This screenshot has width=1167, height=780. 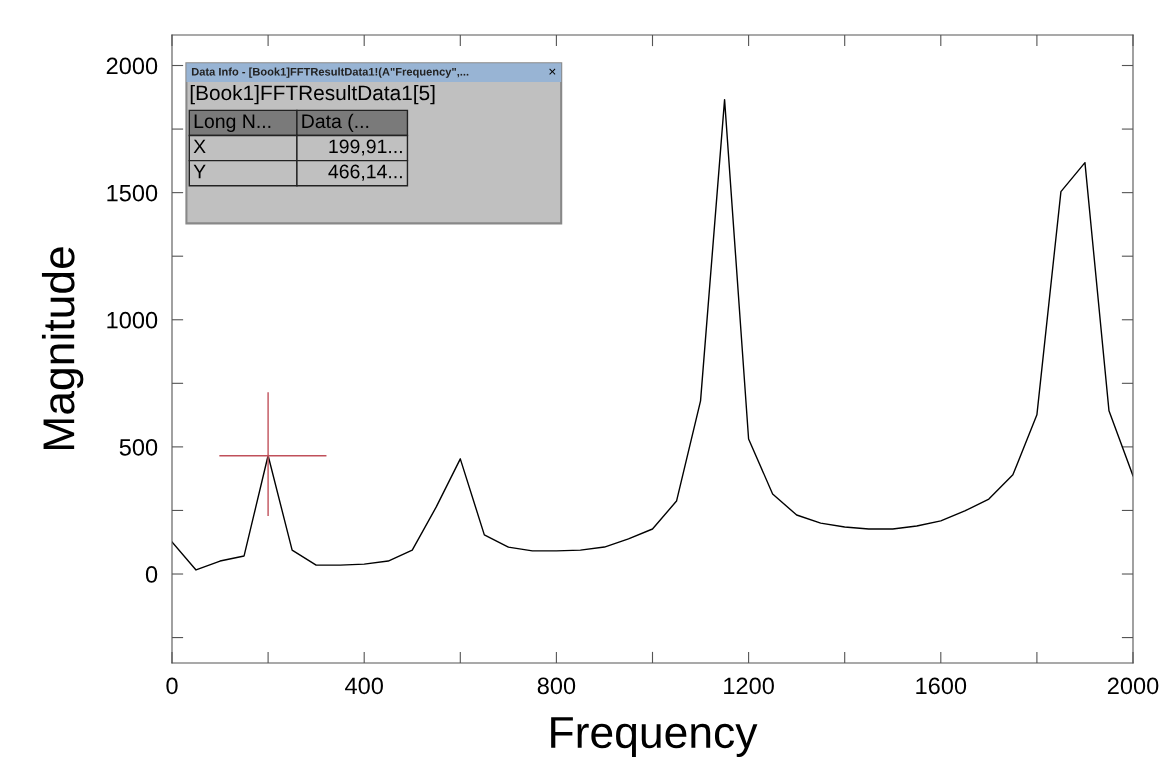 I want to click on x-tick-label: 1200, so click(x=749, y=686).